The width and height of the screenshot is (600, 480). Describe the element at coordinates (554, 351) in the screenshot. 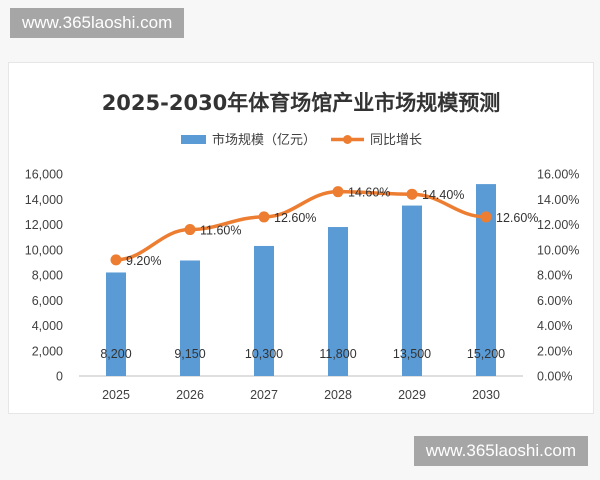

I see `y-right-tick-label: 2.00%` at that location.